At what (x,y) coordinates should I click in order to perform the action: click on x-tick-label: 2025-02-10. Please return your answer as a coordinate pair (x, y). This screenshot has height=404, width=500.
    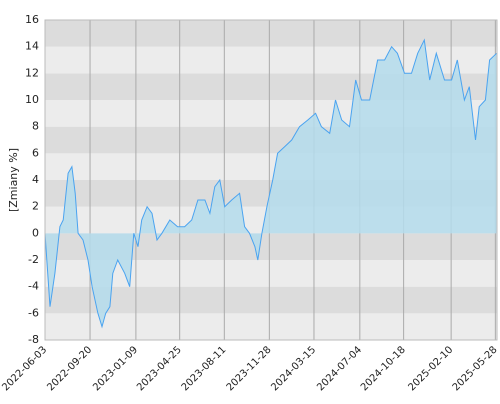
    Looking at the image, I should click on (431, 368).